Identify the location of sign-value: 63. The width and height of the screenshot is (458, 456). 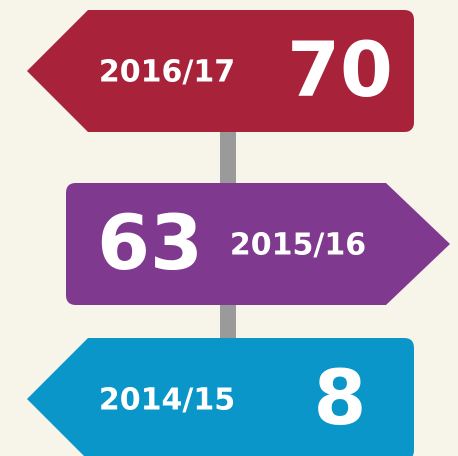
(150, 242).